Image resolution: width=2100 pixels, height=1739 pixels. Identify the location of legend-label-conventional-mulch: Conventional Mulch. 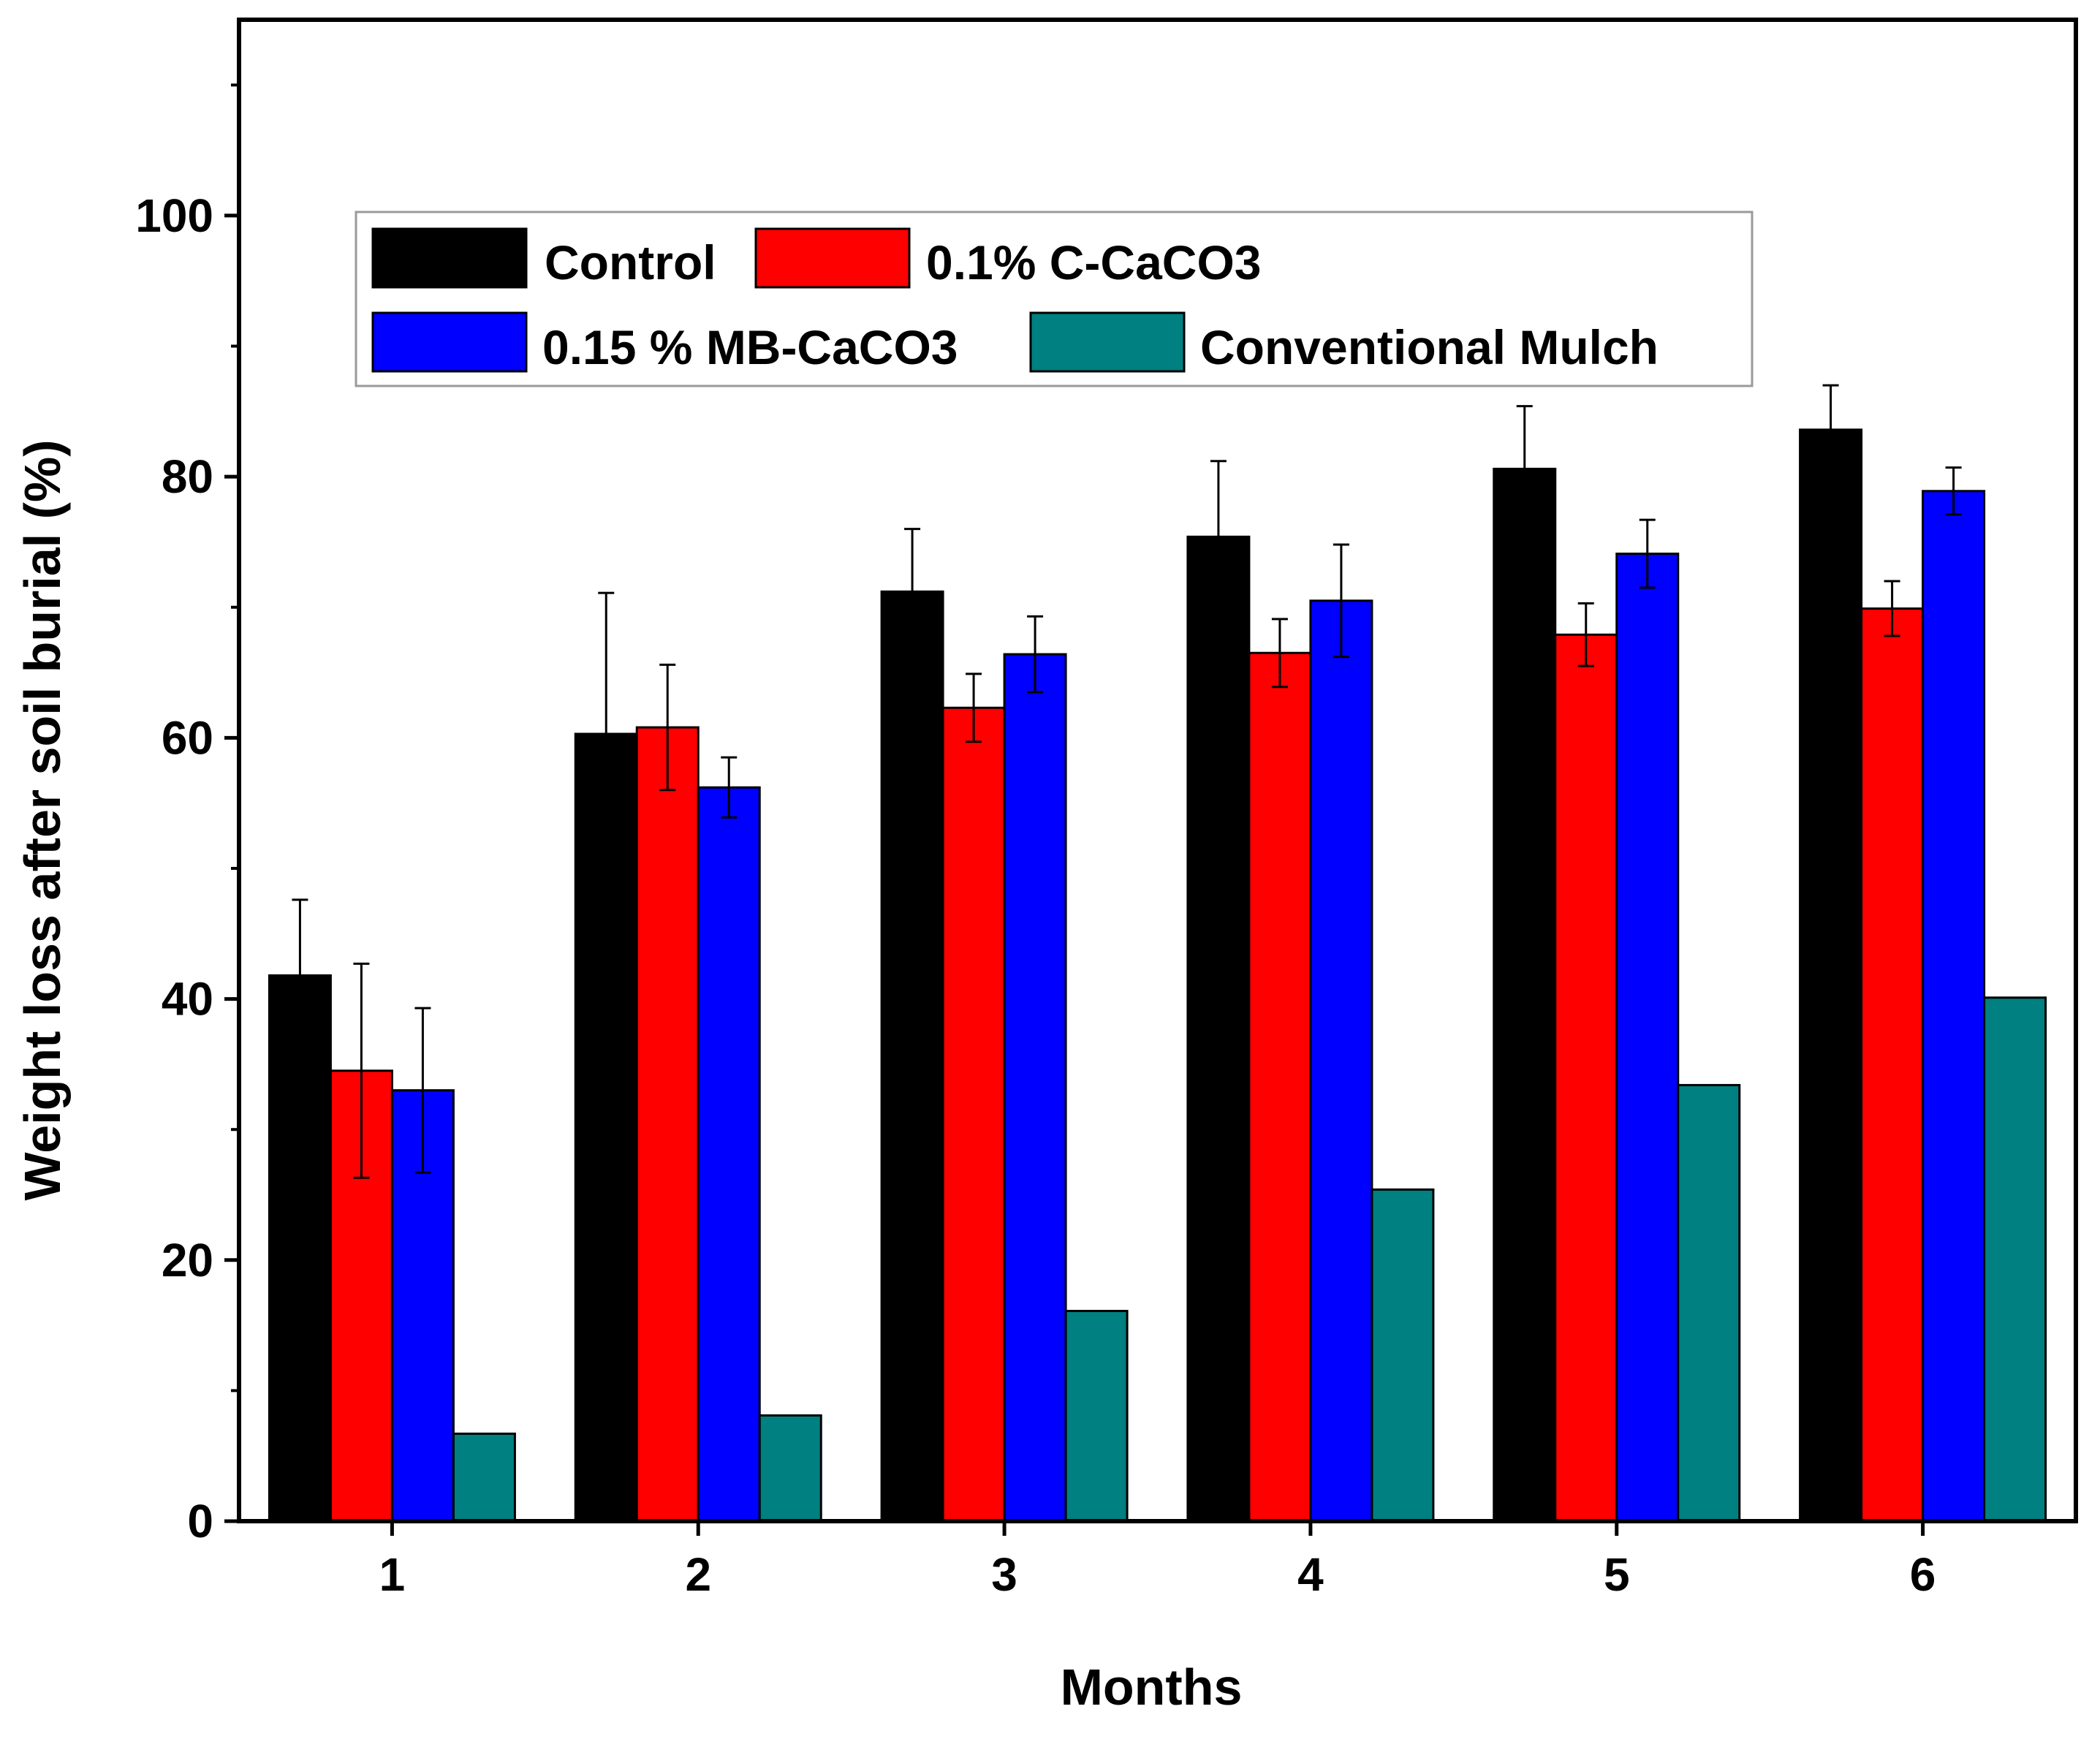
(1429, 347).